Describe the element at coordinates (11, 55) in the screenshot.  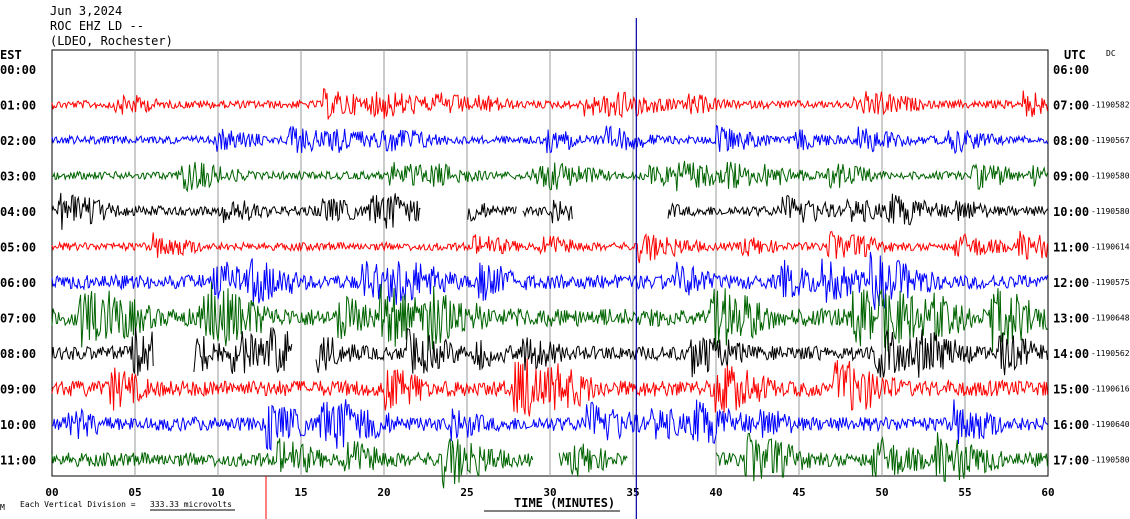
I see `left-timezone-label: EST` at that location.